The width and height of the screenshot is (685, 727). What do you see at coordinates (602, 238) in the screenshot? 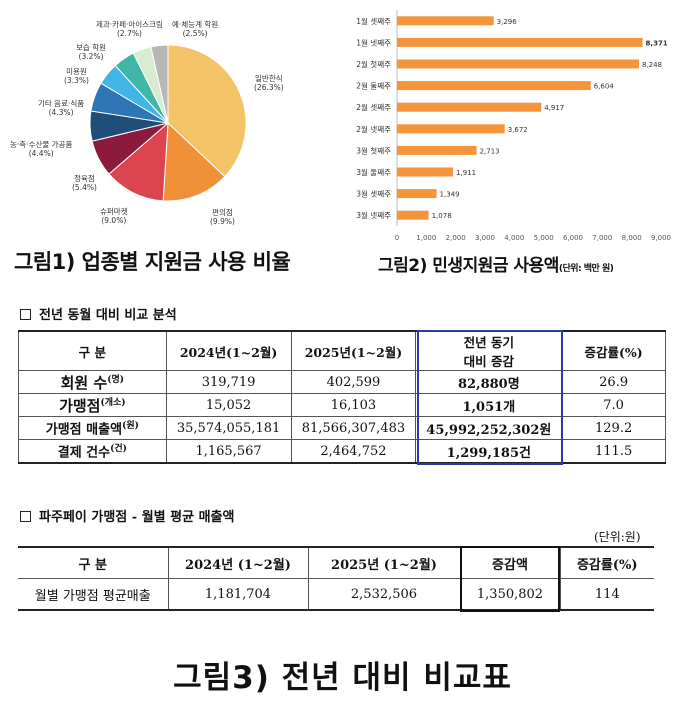
I see `x-tick-label: 7,000` at bounding box center [602, 238].